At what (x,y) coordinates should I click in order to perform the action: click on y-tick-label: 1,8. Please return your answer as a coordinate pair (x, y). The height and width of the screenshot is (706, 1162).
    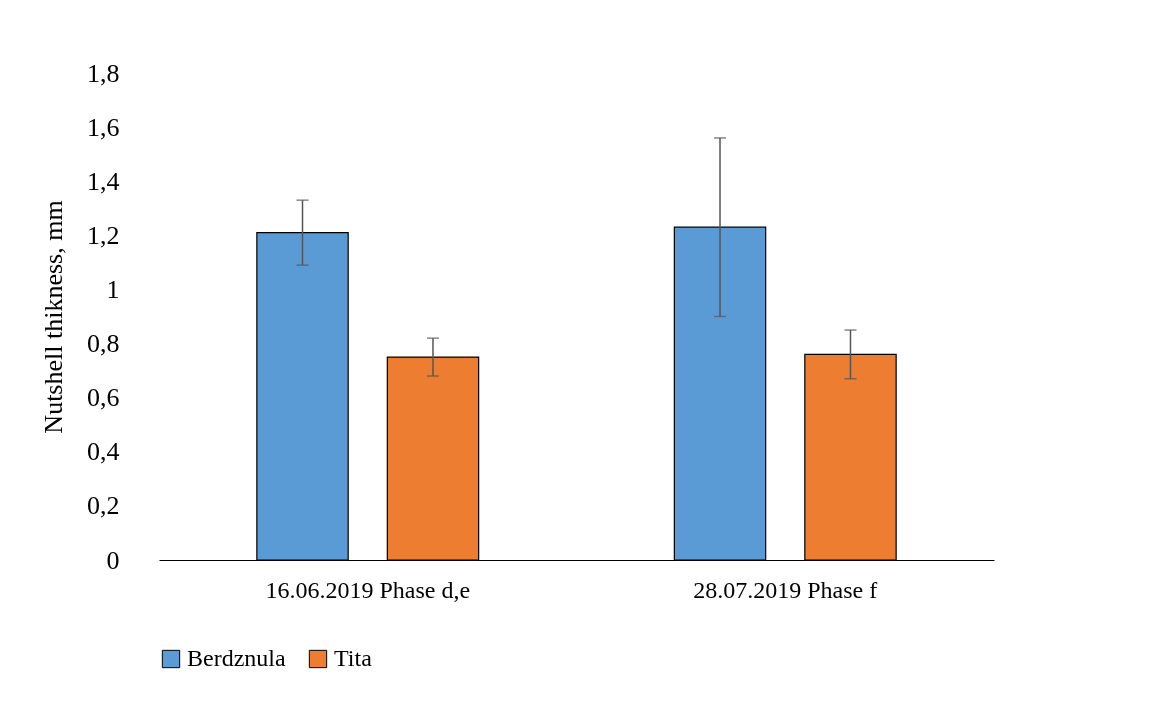
    Looking at the image, I should click on (103, 73).